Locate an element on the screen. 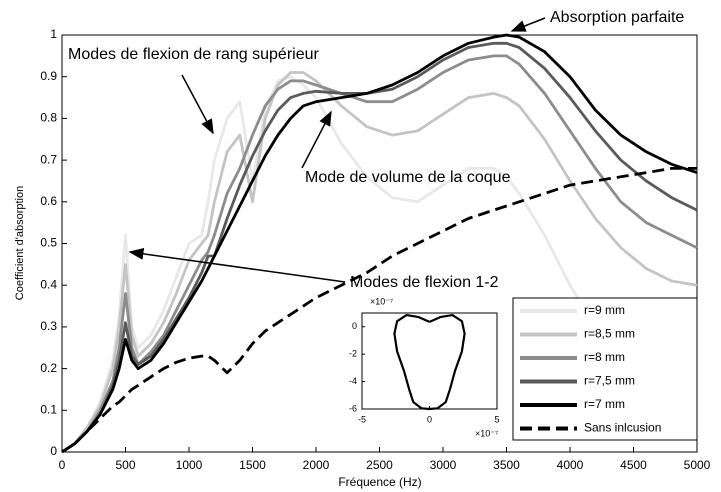 Image resolution: width=721 pixels, height=492 pixels. x-tick-label: 5 is located at coordinates (496, 419).